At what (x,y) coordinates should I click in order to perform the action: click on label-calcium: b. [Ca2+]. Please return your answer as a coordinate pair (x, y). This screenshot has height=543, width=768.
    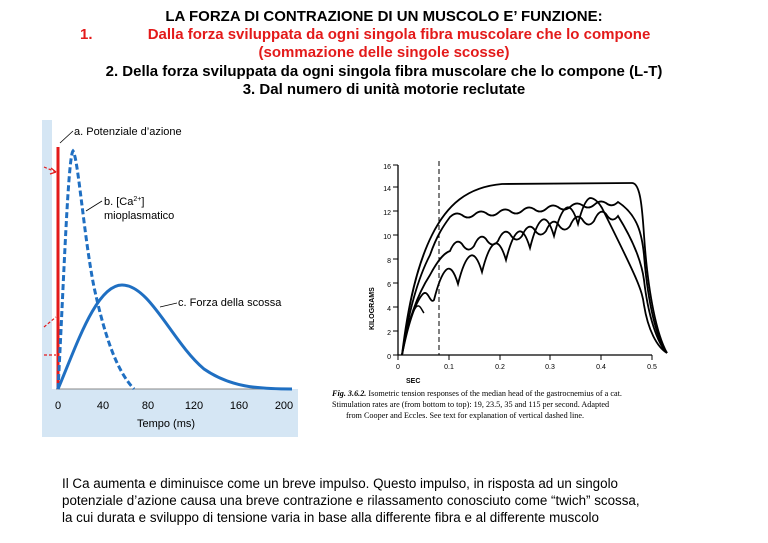
    Looking at the image, I should click on (124, 202).